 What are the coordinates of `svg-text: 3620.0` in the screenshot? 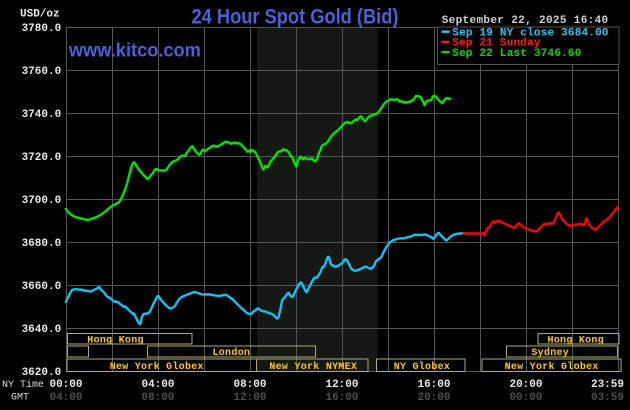 It's located at (42, 373).